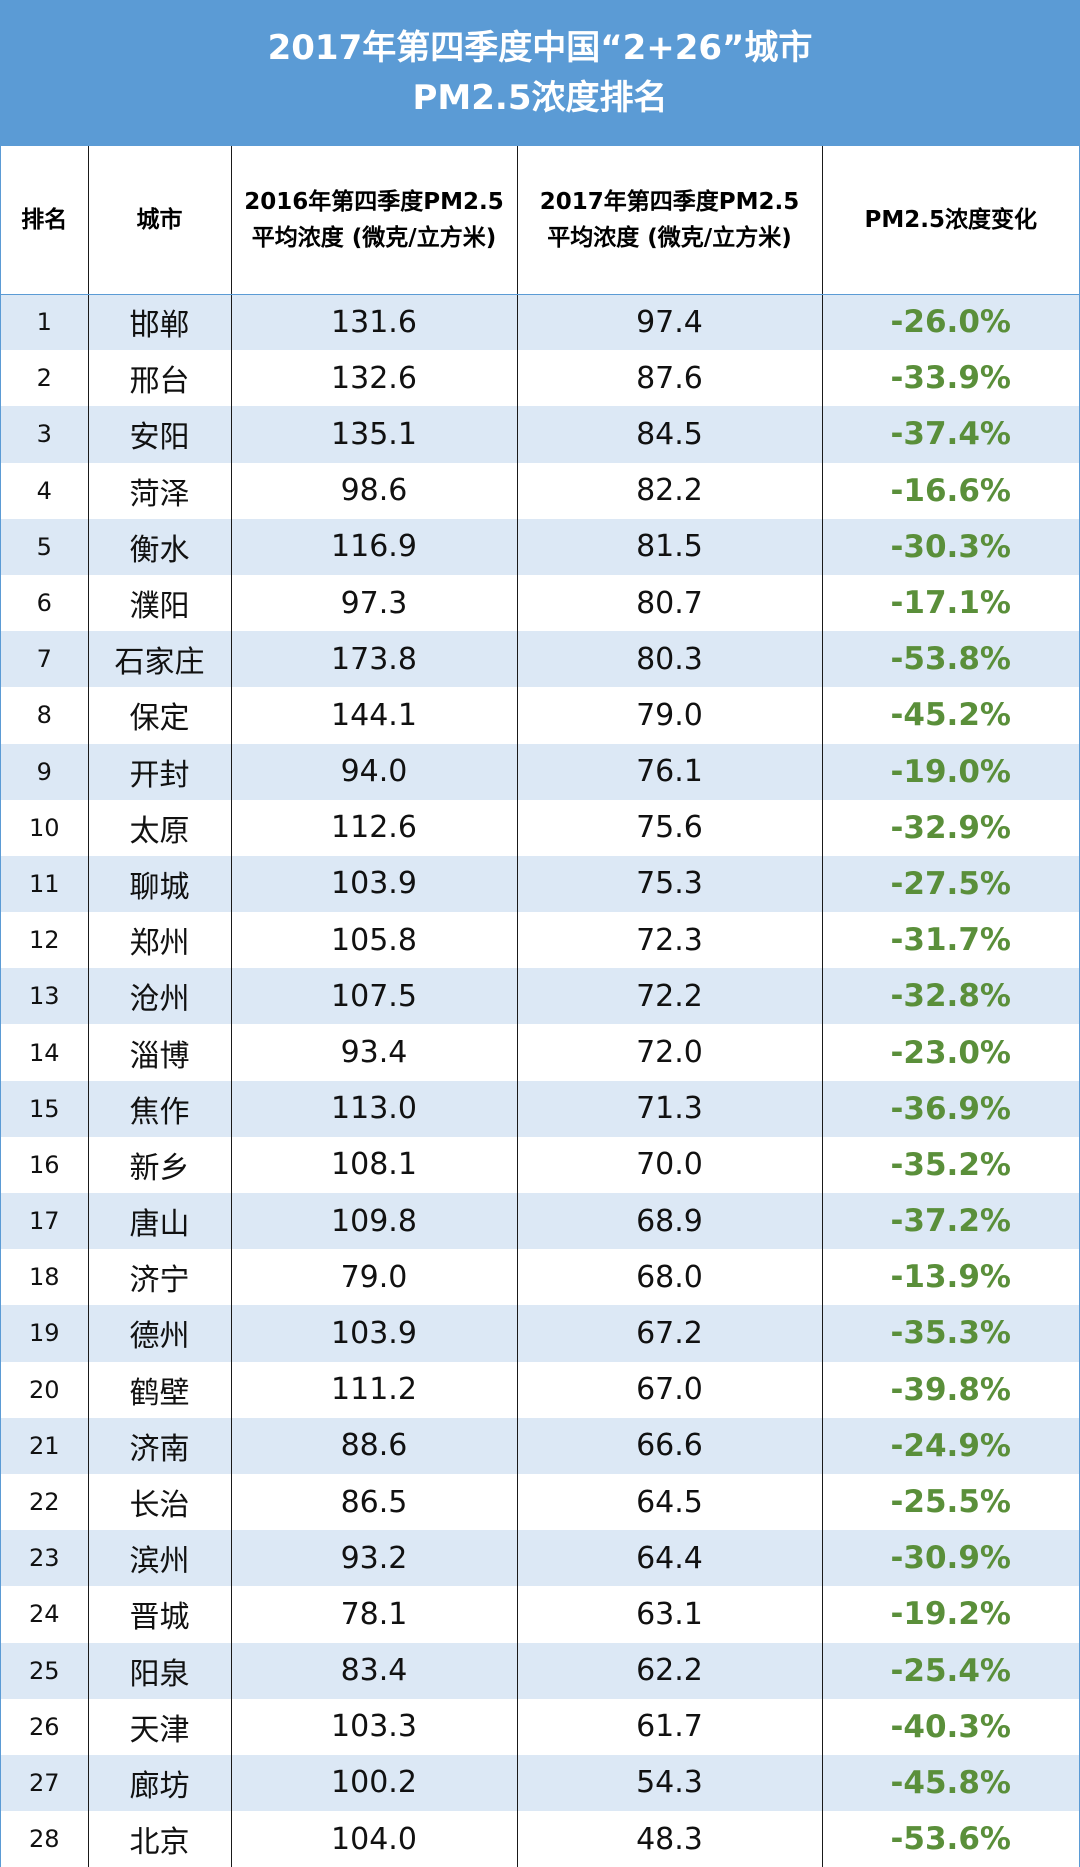  Describe the element at coordinates (373, 1839) in the screenshot. I see `cell-pm2016: 104.0` at that location.